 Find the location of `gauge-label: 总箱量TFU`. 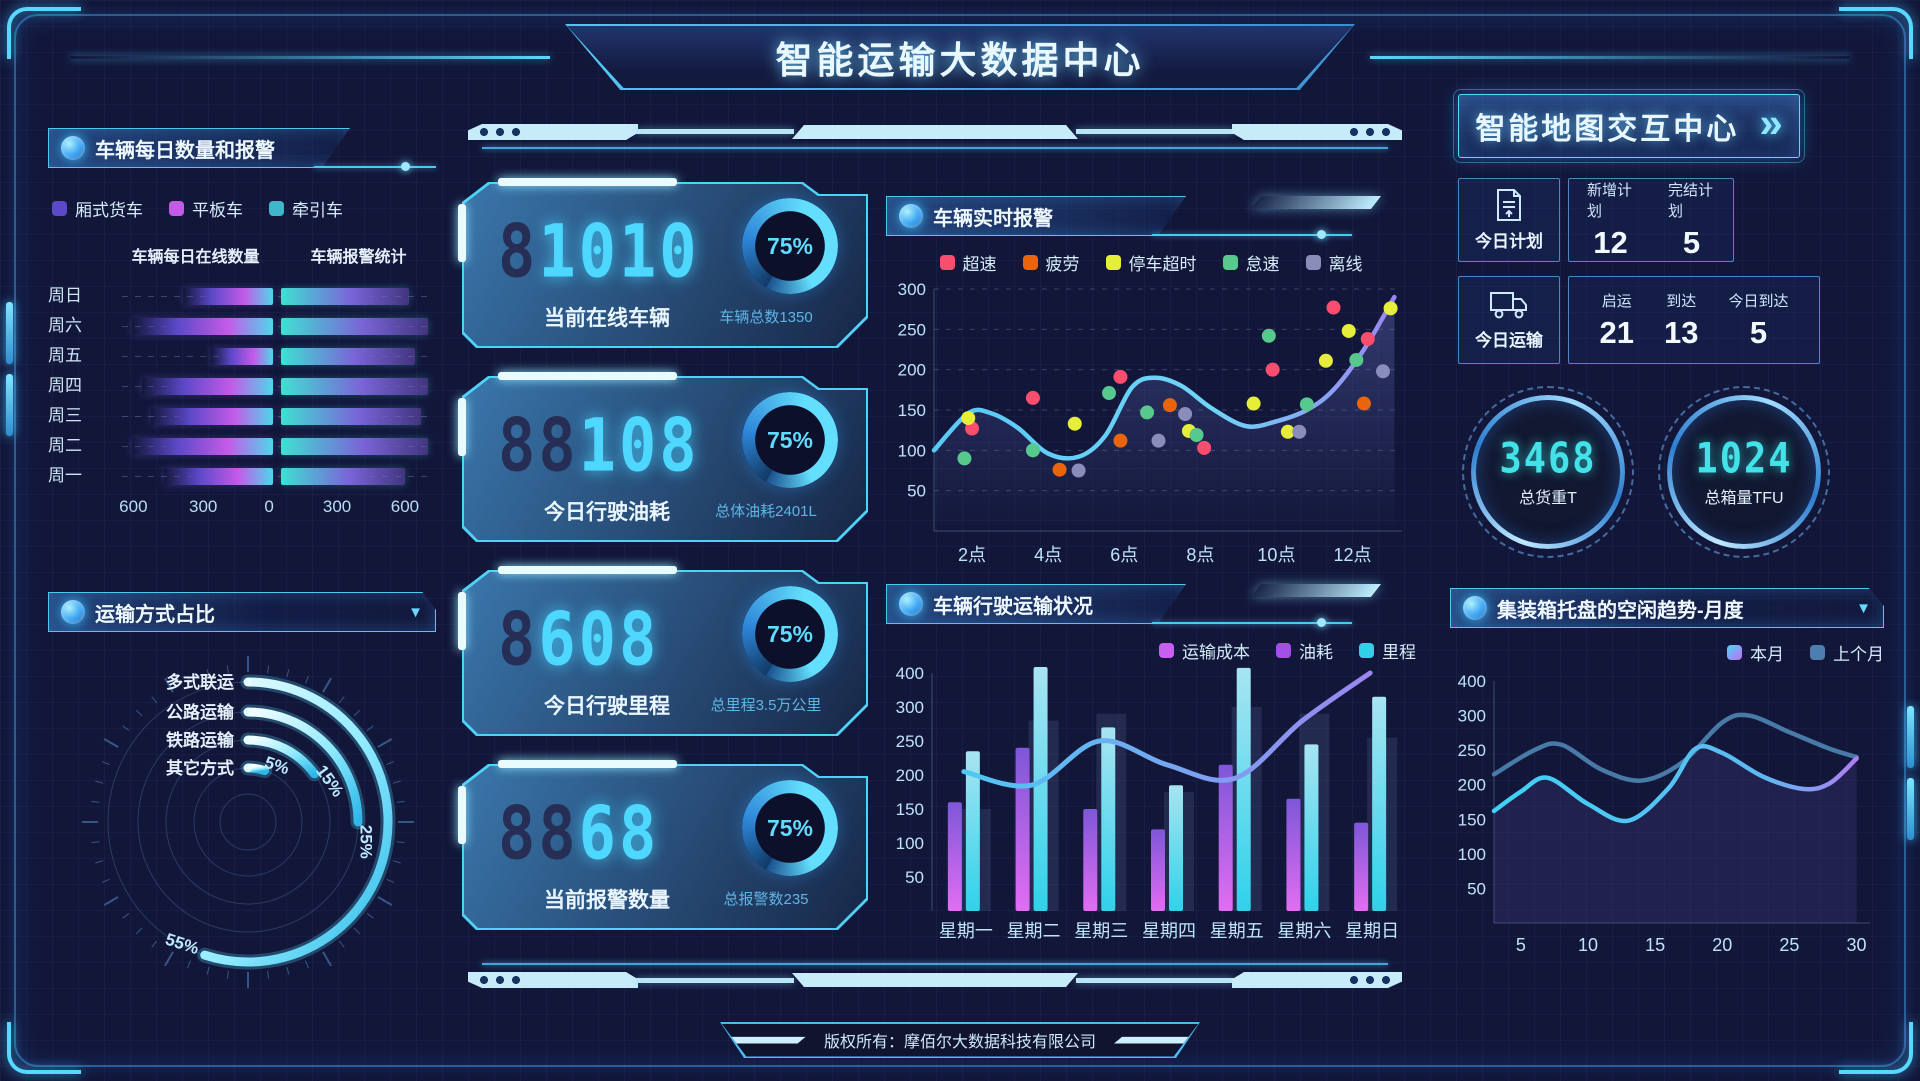

gauge-label: 总箱量TFU is located at coordinates (1744, 498).